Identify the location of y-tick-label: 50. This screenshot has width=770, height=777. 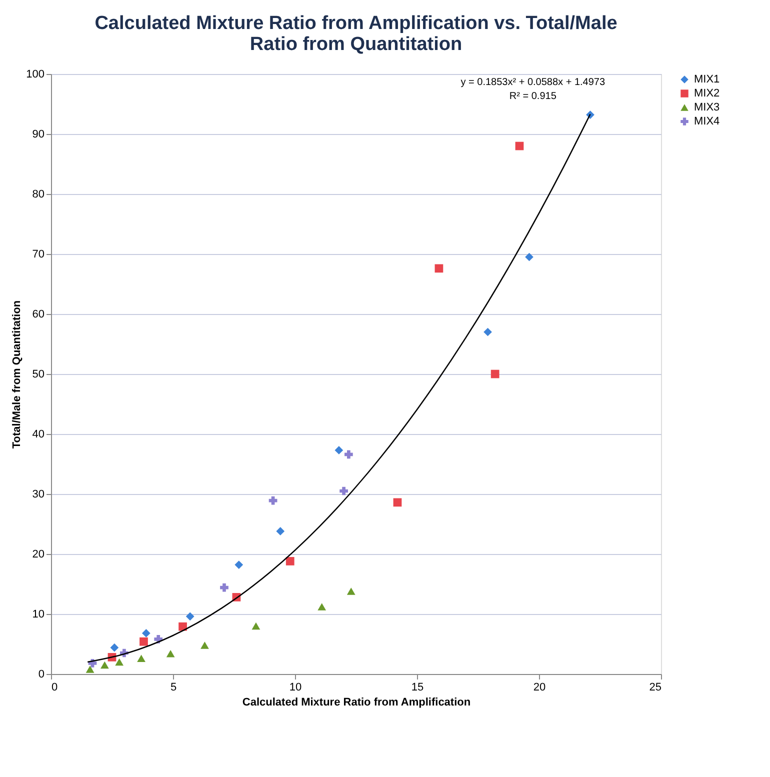
(38, 374).